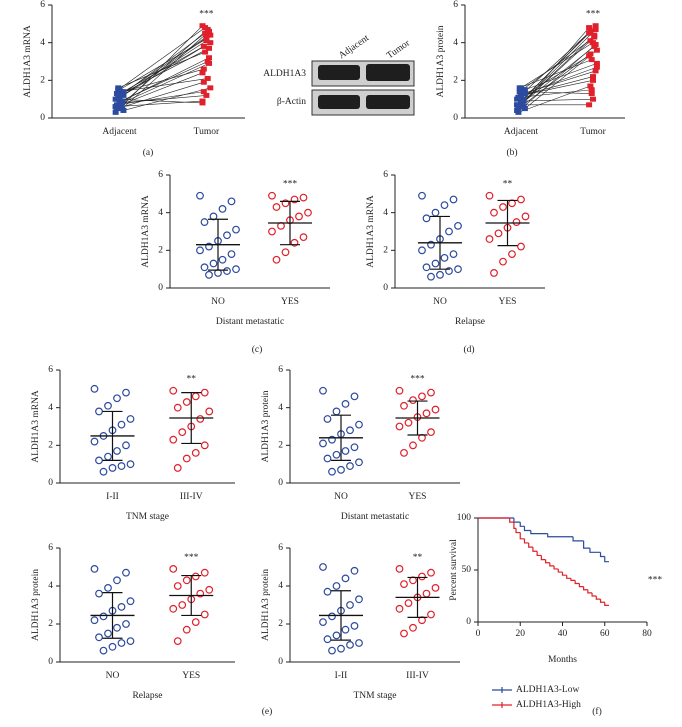  What do you see at coordinates (36, 426) in the screenshot?
I see `y-axis-label: ALDH1A3 mRNA` at bounding box center [36, 426].